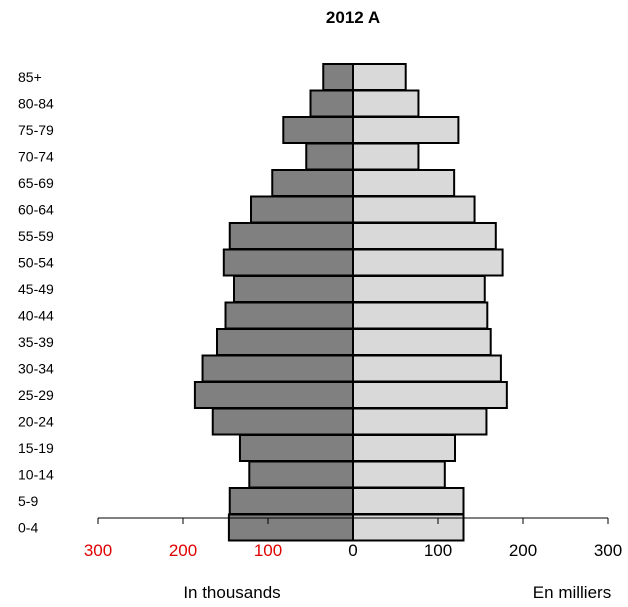  I want to click on category-label: 20-24, so click(36, 422).